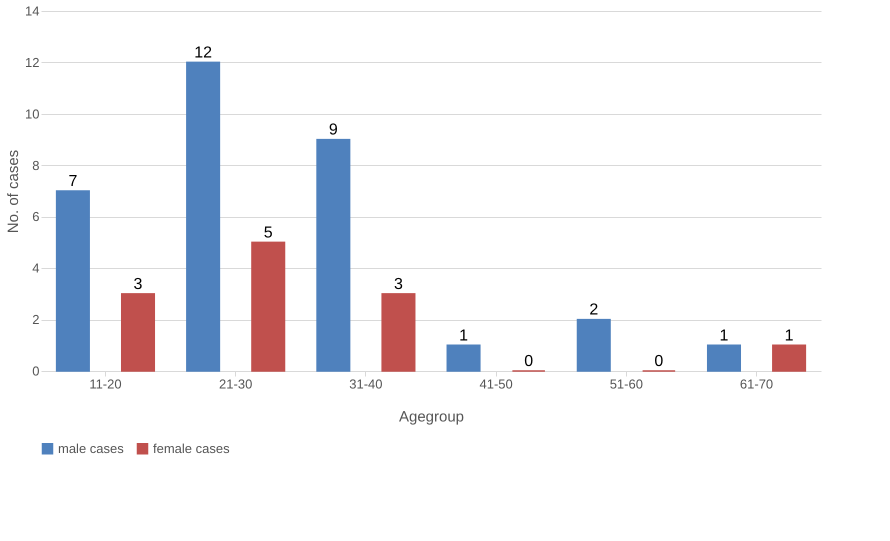 The height and width of the screenshot is (541, 890). What do you see at coordinates (32, 11) in the screenshot?
I see `y-tick-label: 14` at bounding box center [32, 11].